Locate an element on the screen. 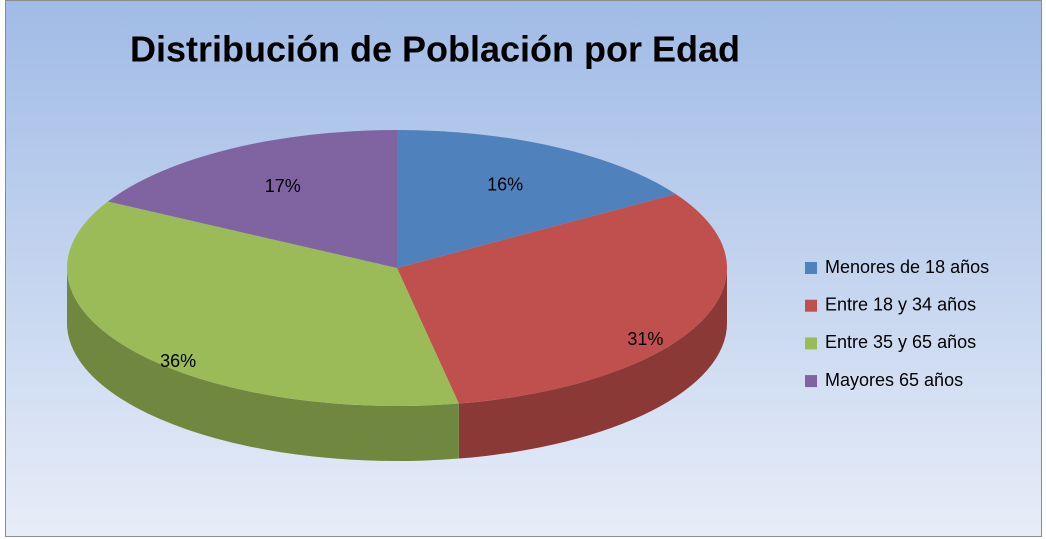 The width and height of the screenshot is (1046, 539). legend-label: Entre 18 y 34 años is located at coordinates (900, 304).